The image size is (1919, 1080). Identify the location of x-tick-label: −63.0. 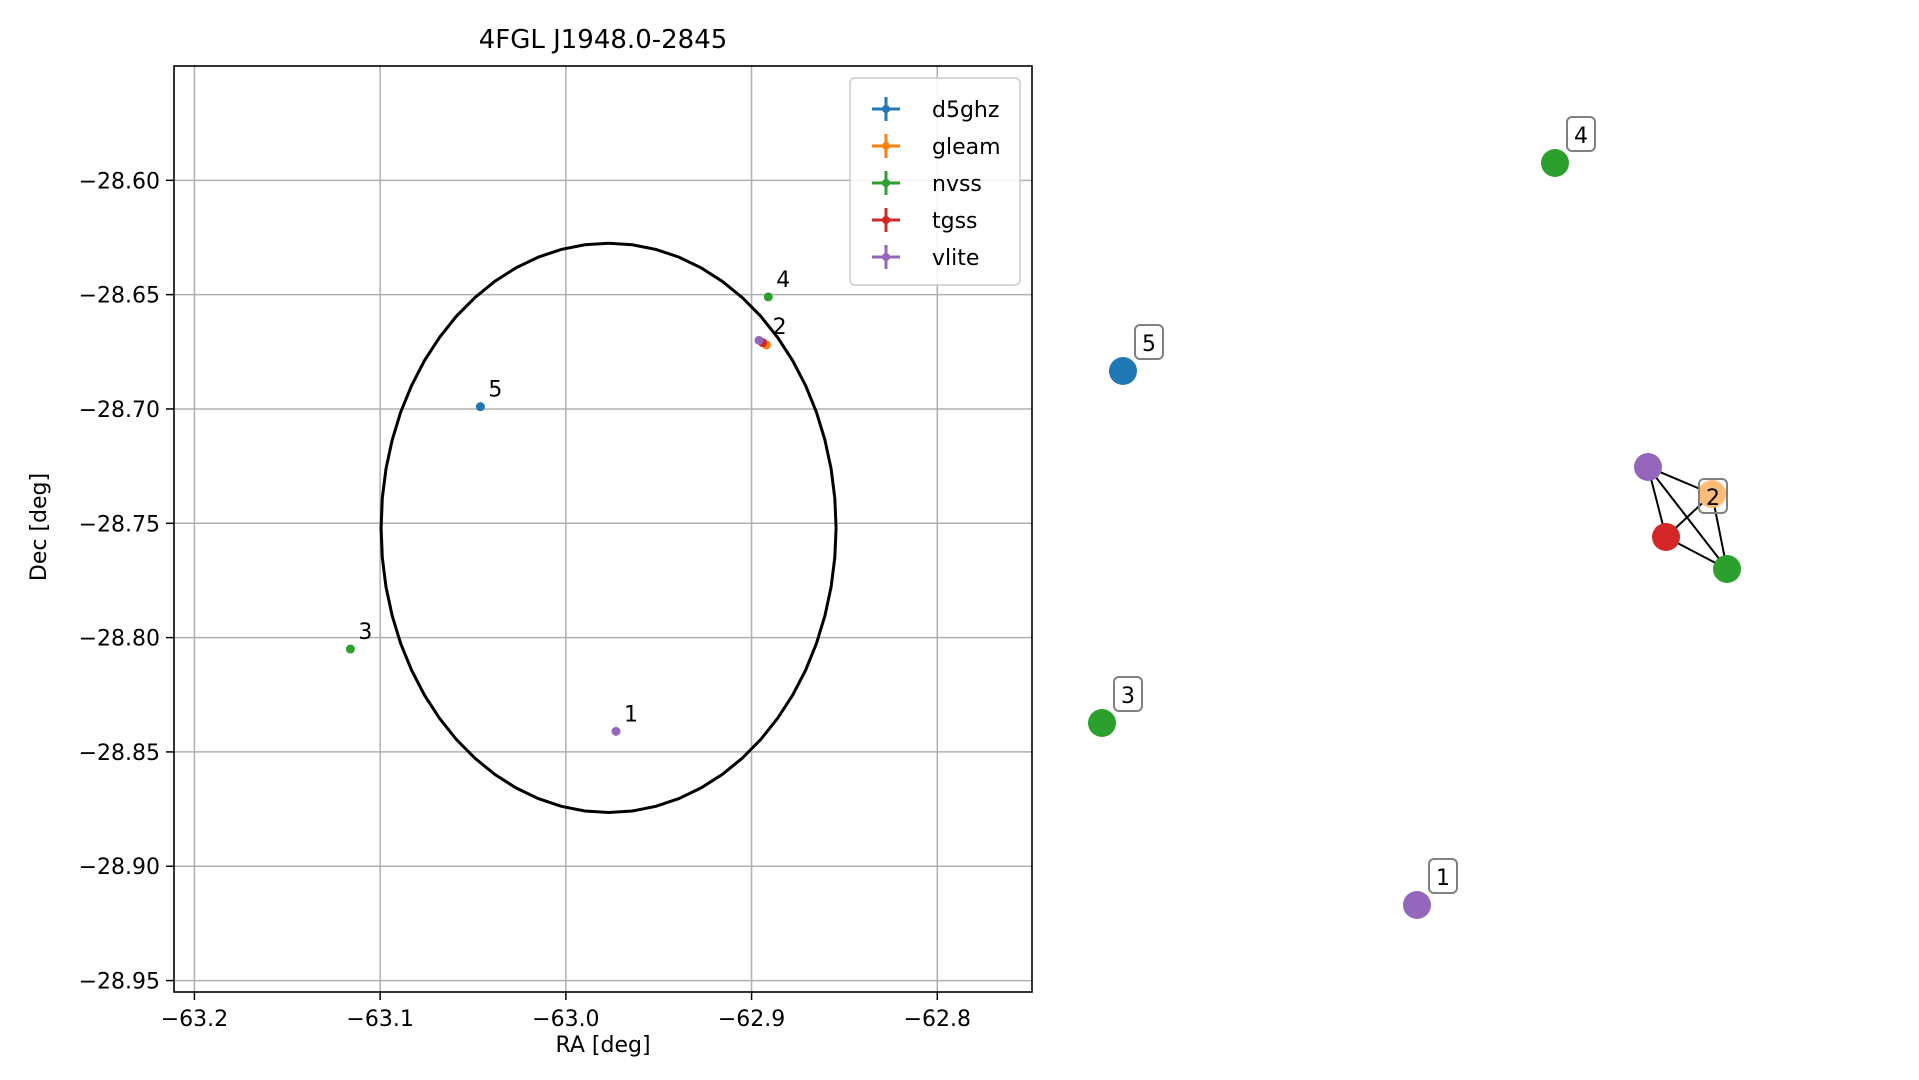
(565, 1019).